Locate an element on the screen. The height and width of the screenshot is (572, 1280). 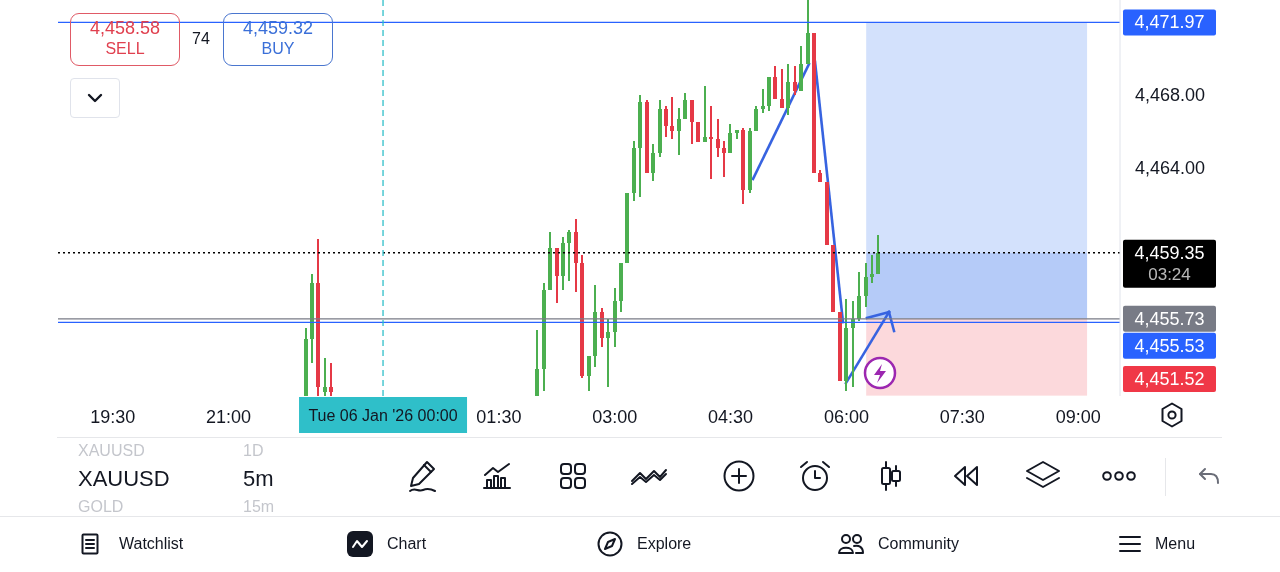
y-tick-label: 4,464.00 is located at coordinates (1170, 167).